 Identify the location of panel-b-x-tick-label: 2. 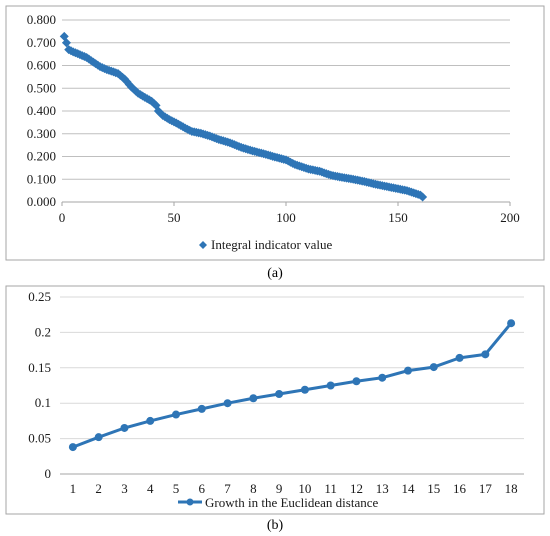
(98, 488).